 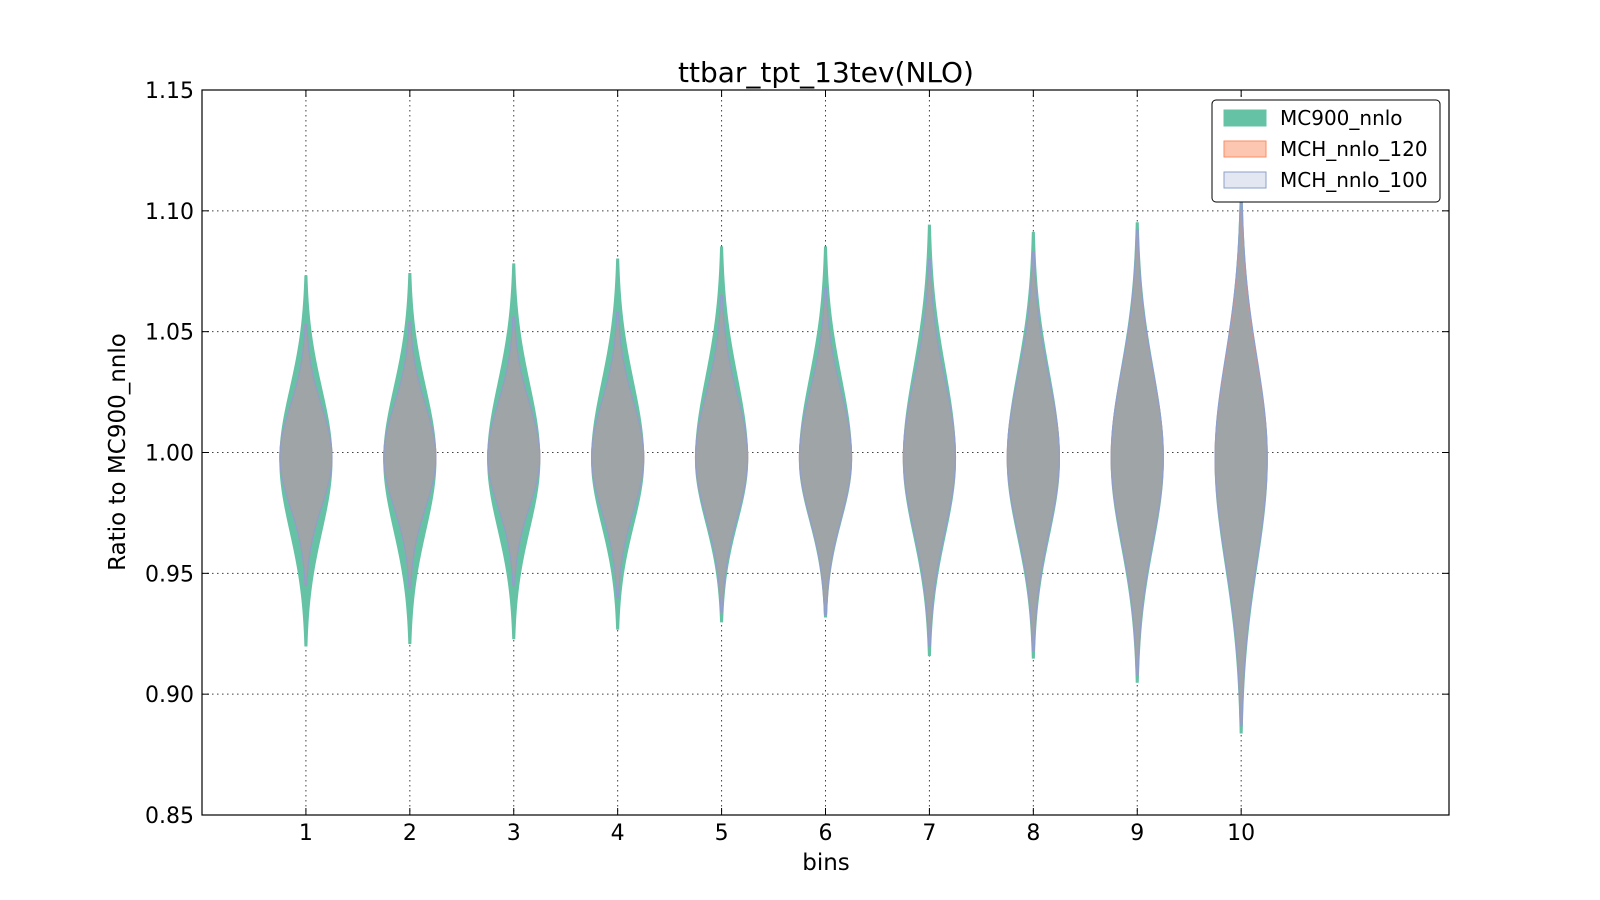 What do you see at coordinates (1354, 180) in the screenshot?
I see `legend-label: MCH_nnlo_100` at bounding box center [1354, 180].